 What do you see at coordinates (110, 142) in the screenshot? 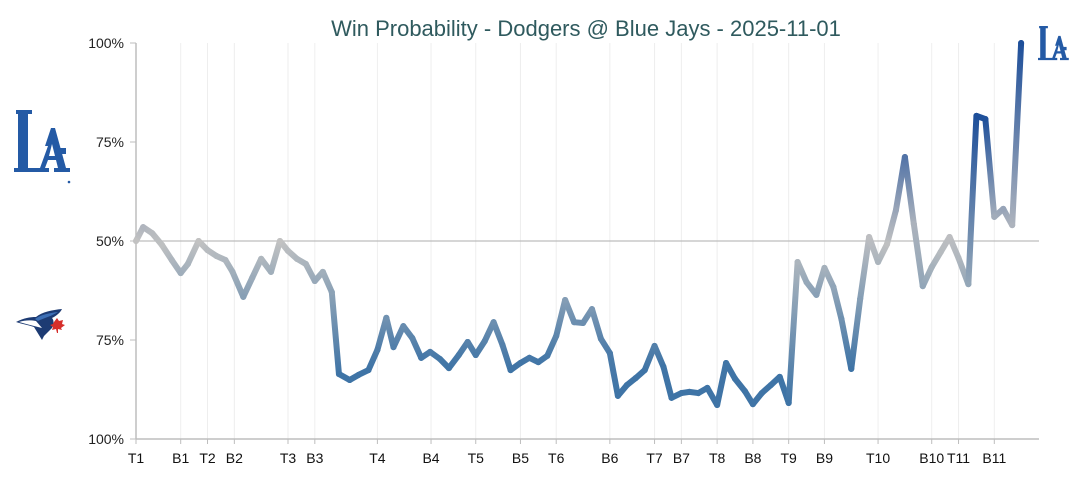
I see `y-tick-label: 75%` at bounding box center [110, 142].